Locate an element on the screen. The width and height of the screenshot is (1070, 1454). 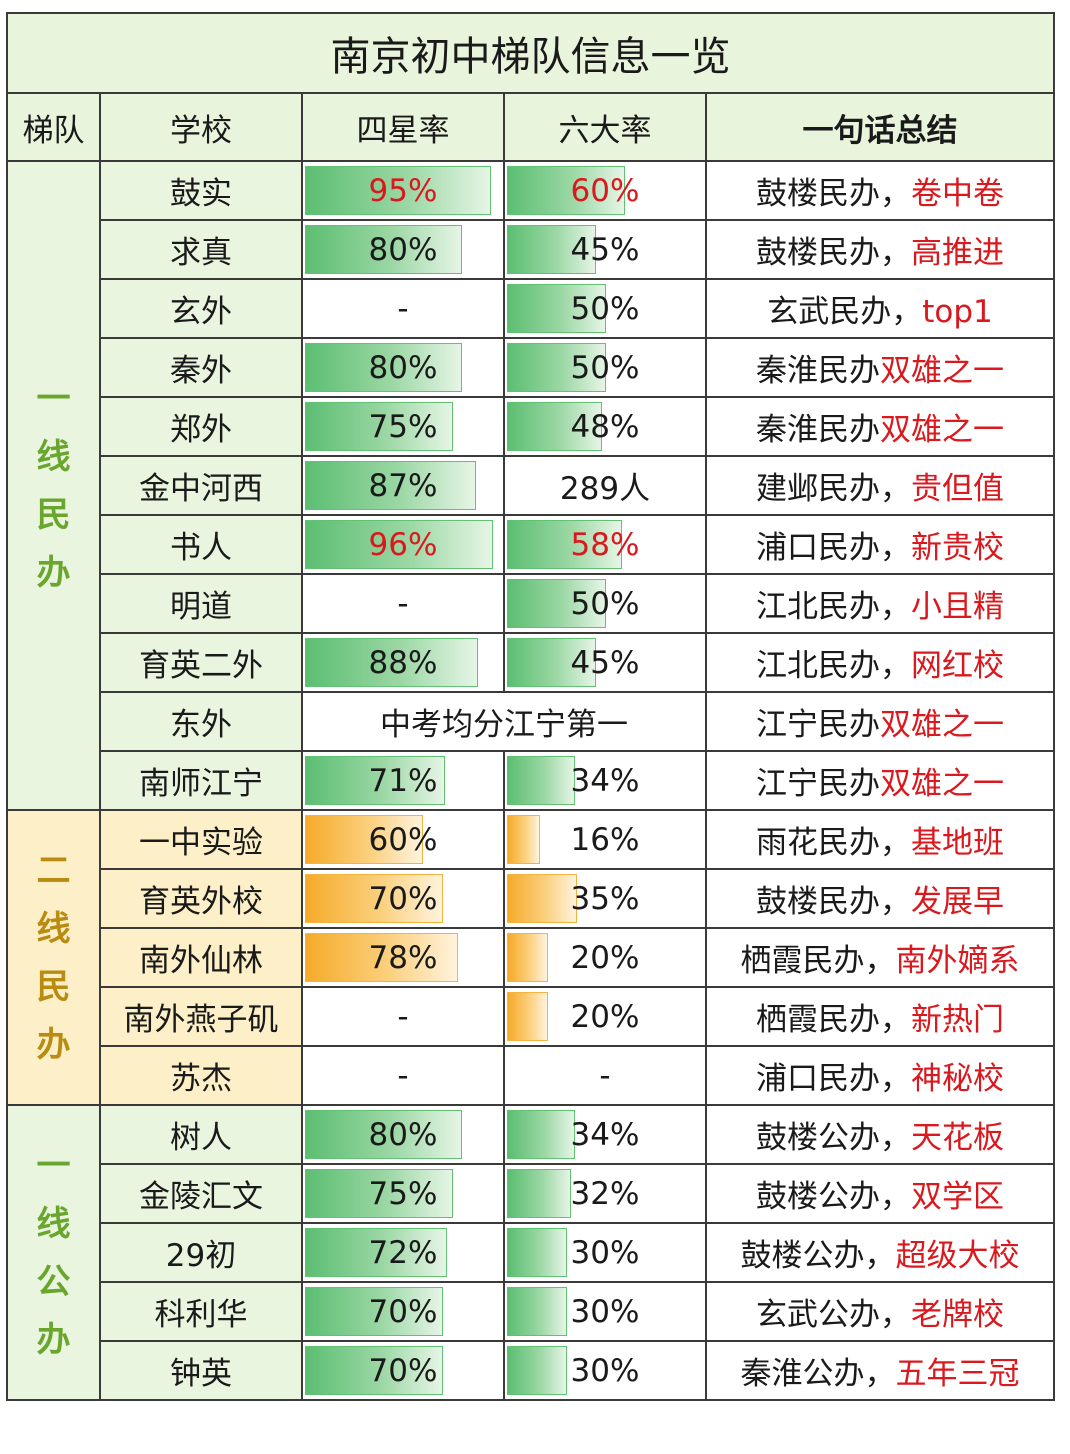
school-name: 钟英 is located at coordinates (201, 1370).